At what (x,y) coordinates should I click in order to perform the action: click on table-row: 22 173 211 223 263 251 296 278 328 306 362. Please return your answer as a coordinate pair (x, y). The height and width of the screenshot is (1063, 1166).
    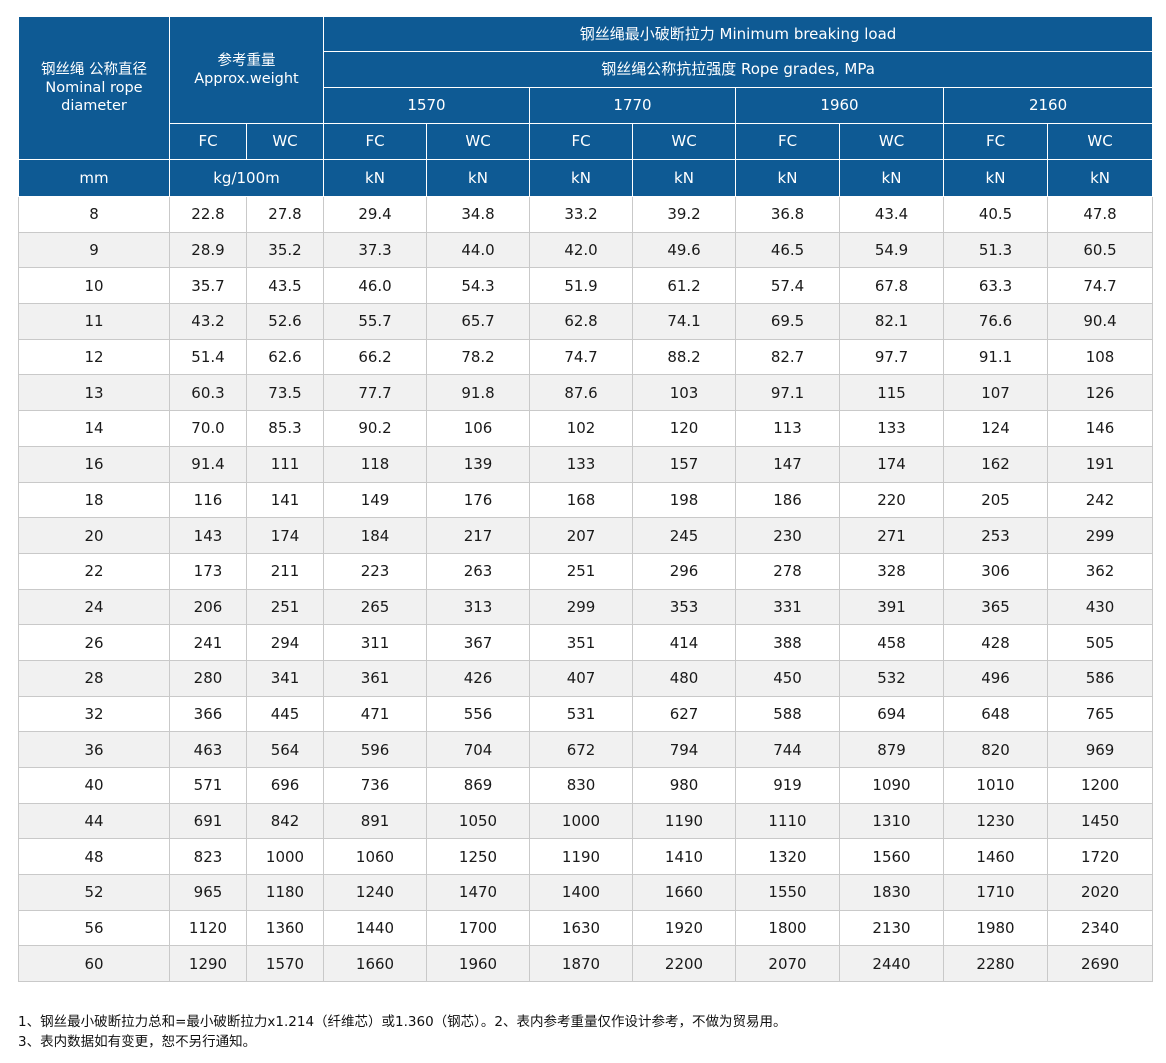
    Looking at the image, I should click on (586, 571).